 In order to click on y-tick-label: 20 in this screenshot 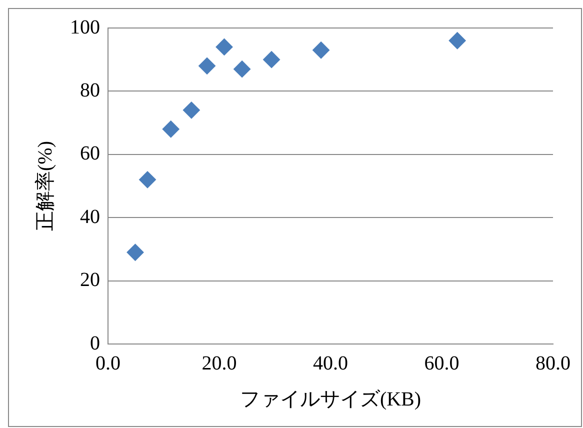, I will do `click(90, 280)`.